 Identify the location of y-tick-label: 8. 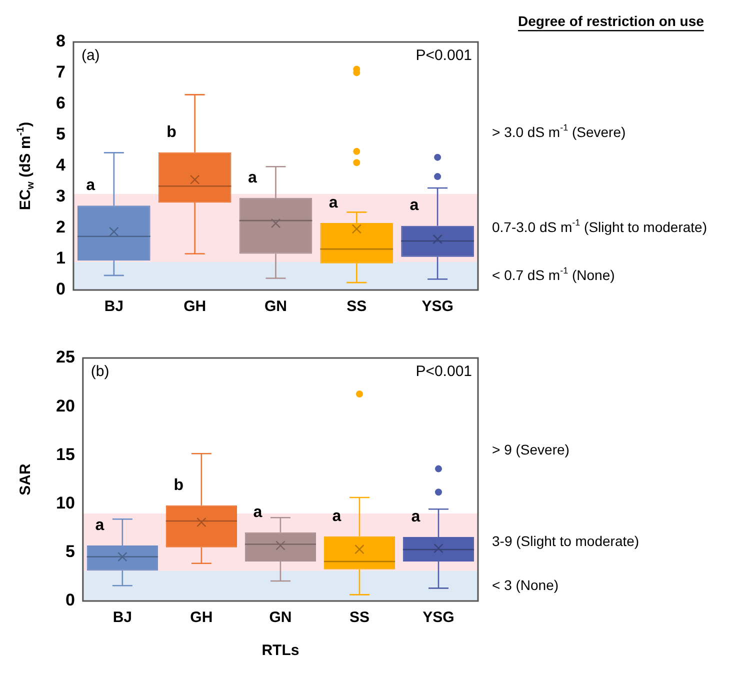
(61, 41).